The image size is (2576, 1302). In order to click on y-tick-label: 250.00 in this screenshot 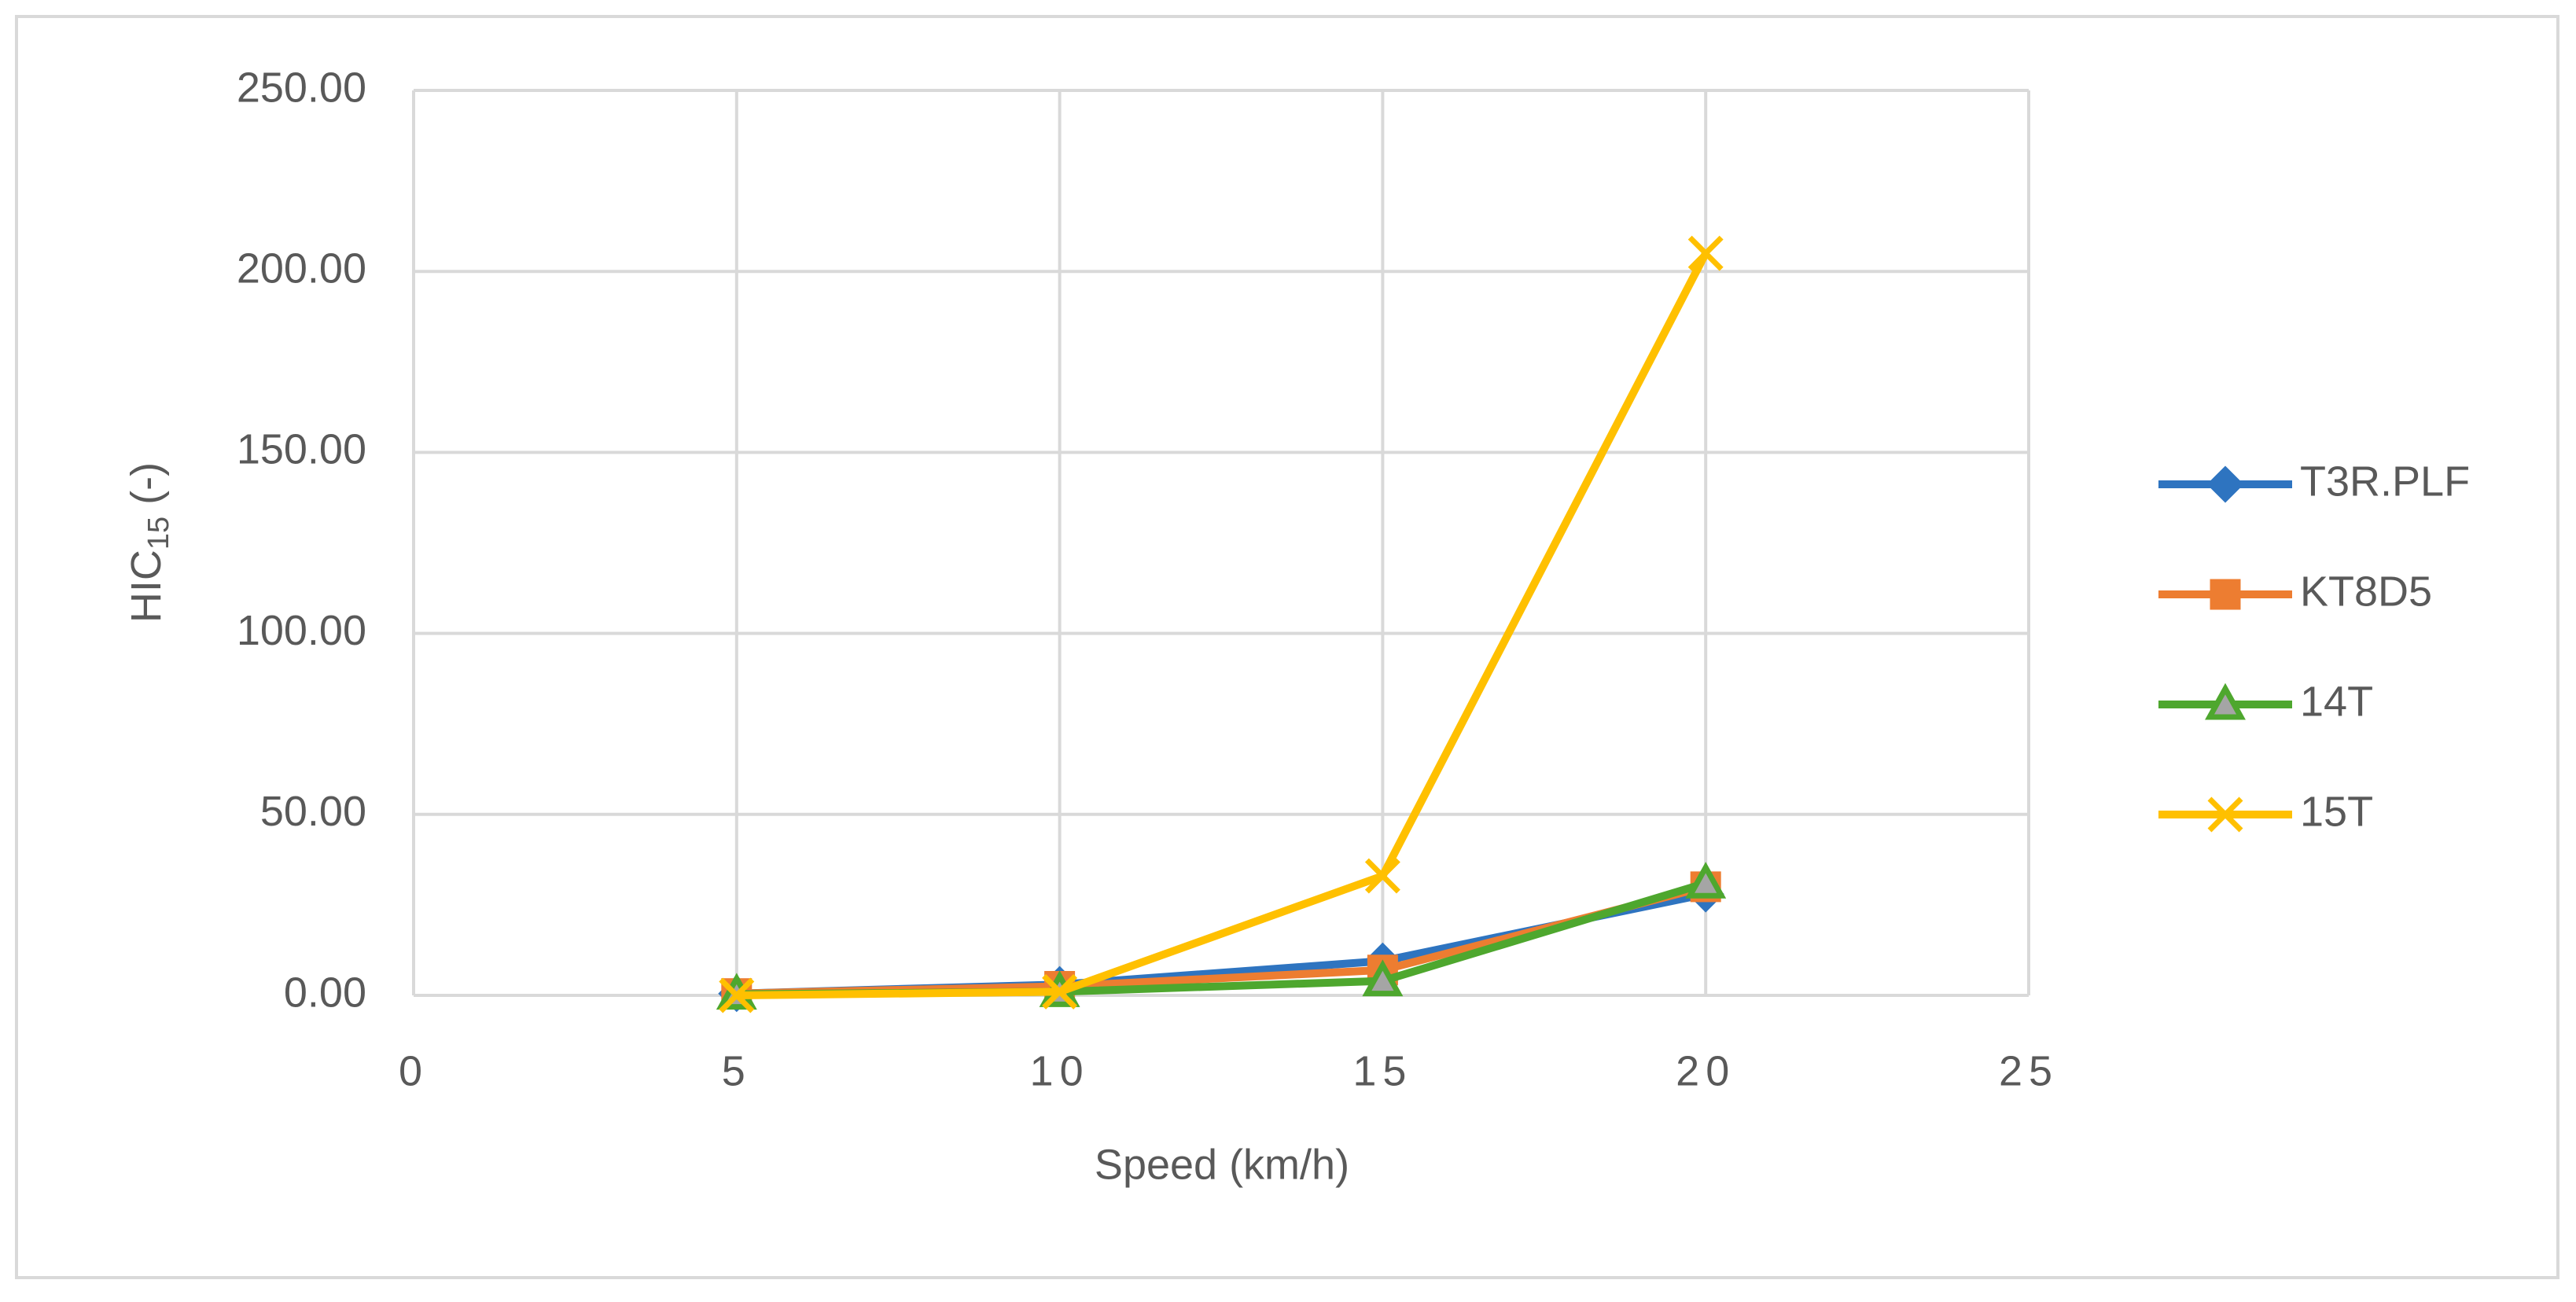, I will do `click(301, 88)`.